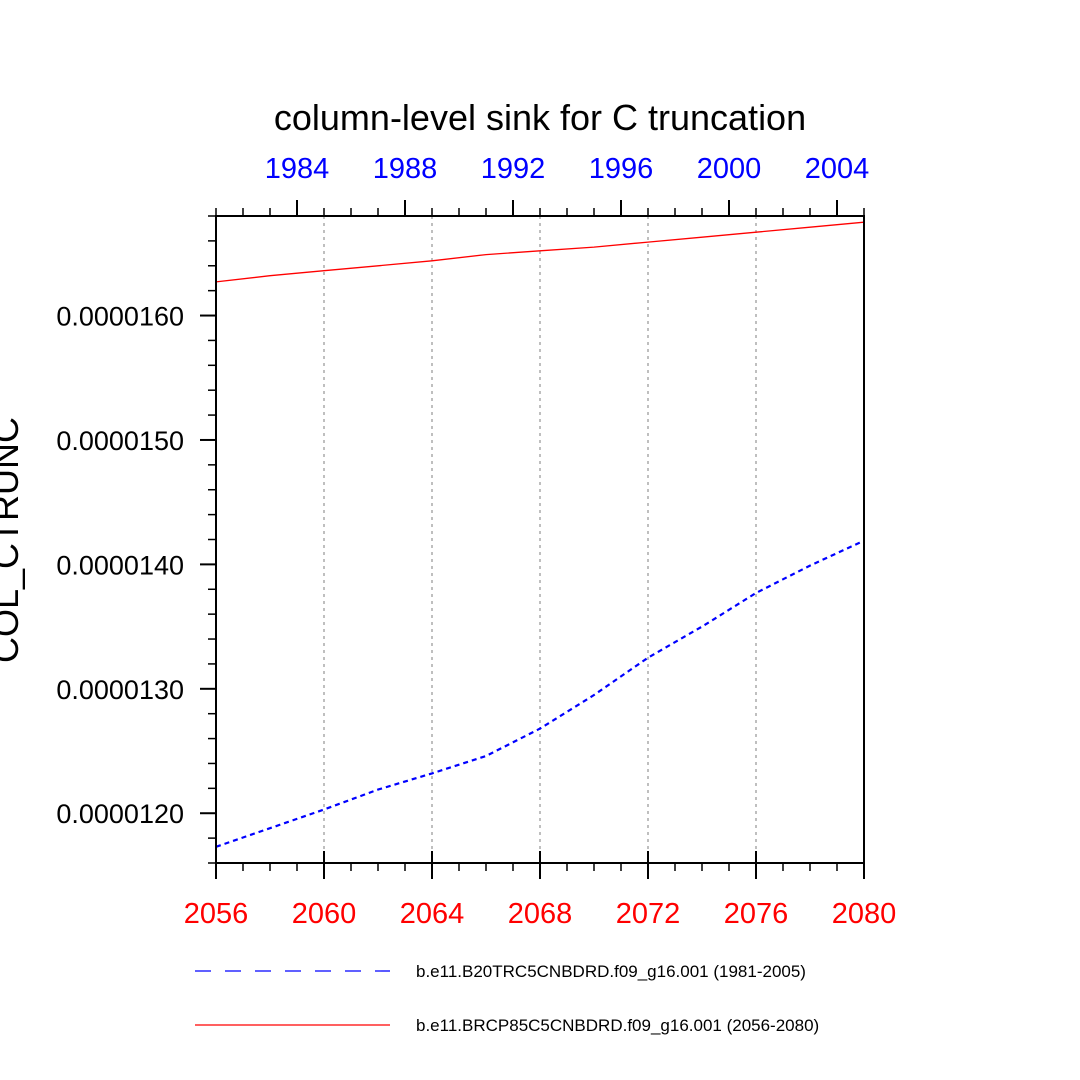 The height and width of the screenshot is (1080, 1080). What do you see at coordinates (324, 914) in the screenshot?
I see `bottom-tick-label: 2060` at bounding box center [324, 914].